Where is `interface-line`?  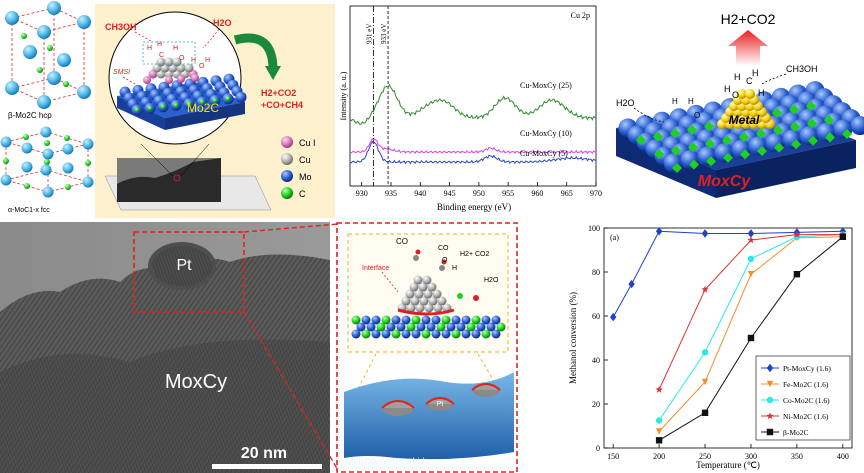
interface-line is located at coordinates (426, 312).